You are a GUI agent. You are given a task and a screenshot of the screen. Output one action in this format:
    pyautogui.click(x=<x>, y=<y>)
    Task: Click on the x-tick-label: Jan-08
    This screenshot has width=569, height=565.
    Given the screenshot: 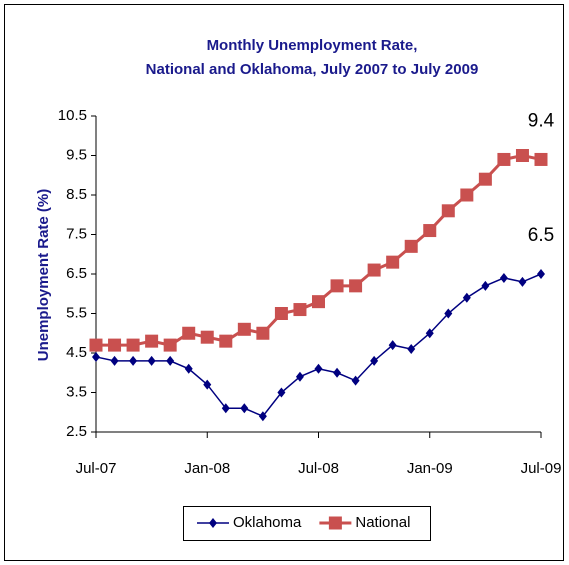 What is the action you would take?
    pyautogui.click(x=207, y=468)
    